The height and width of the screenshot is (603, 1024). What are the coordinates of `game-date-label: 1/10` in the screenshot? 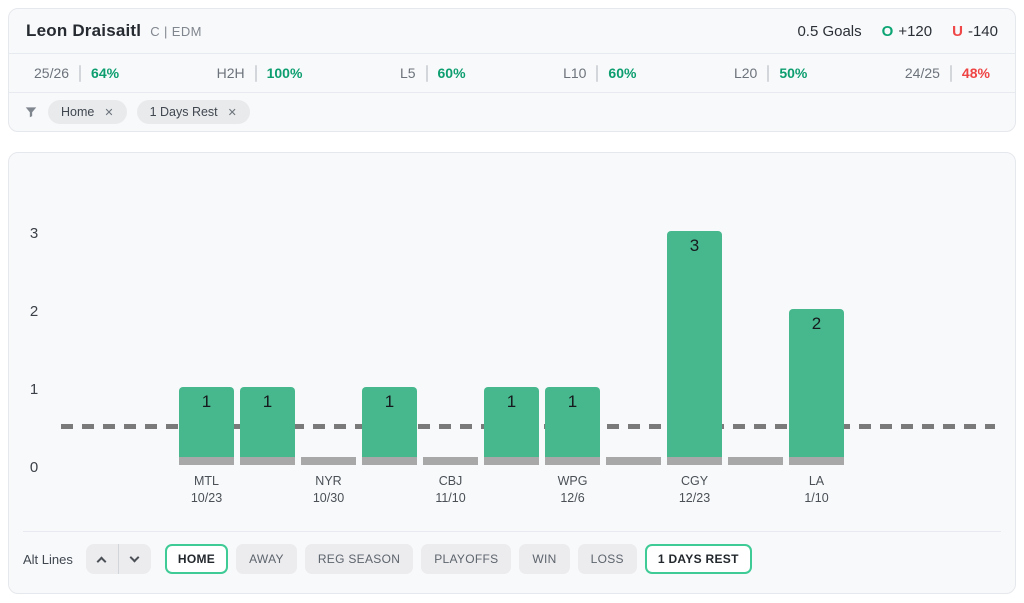 It's located at (816, 498).